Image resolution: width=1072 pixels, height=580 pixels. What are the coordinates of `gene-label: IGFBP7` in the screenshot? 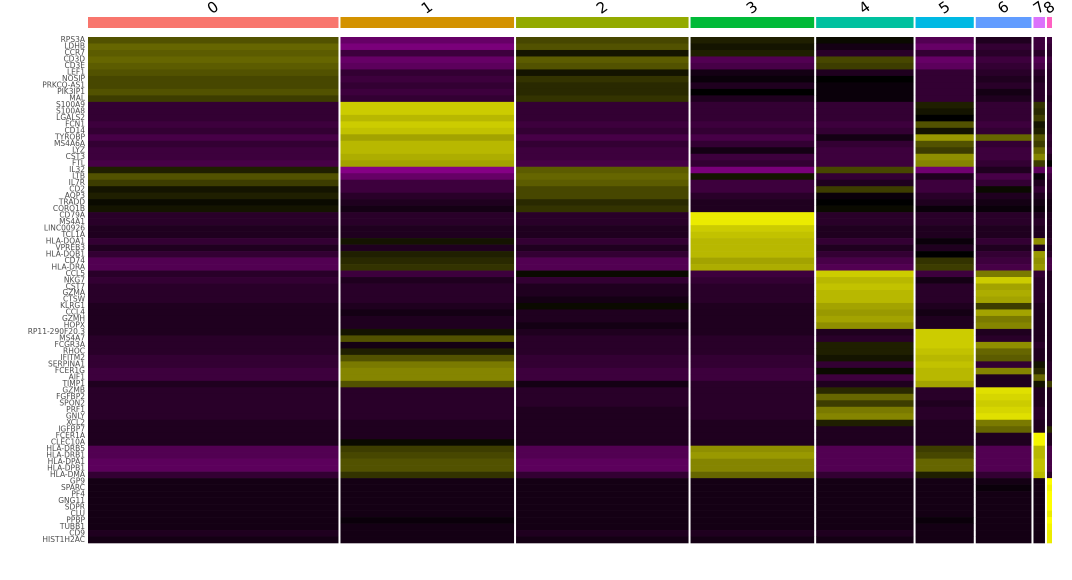 It's located at (71, 428).